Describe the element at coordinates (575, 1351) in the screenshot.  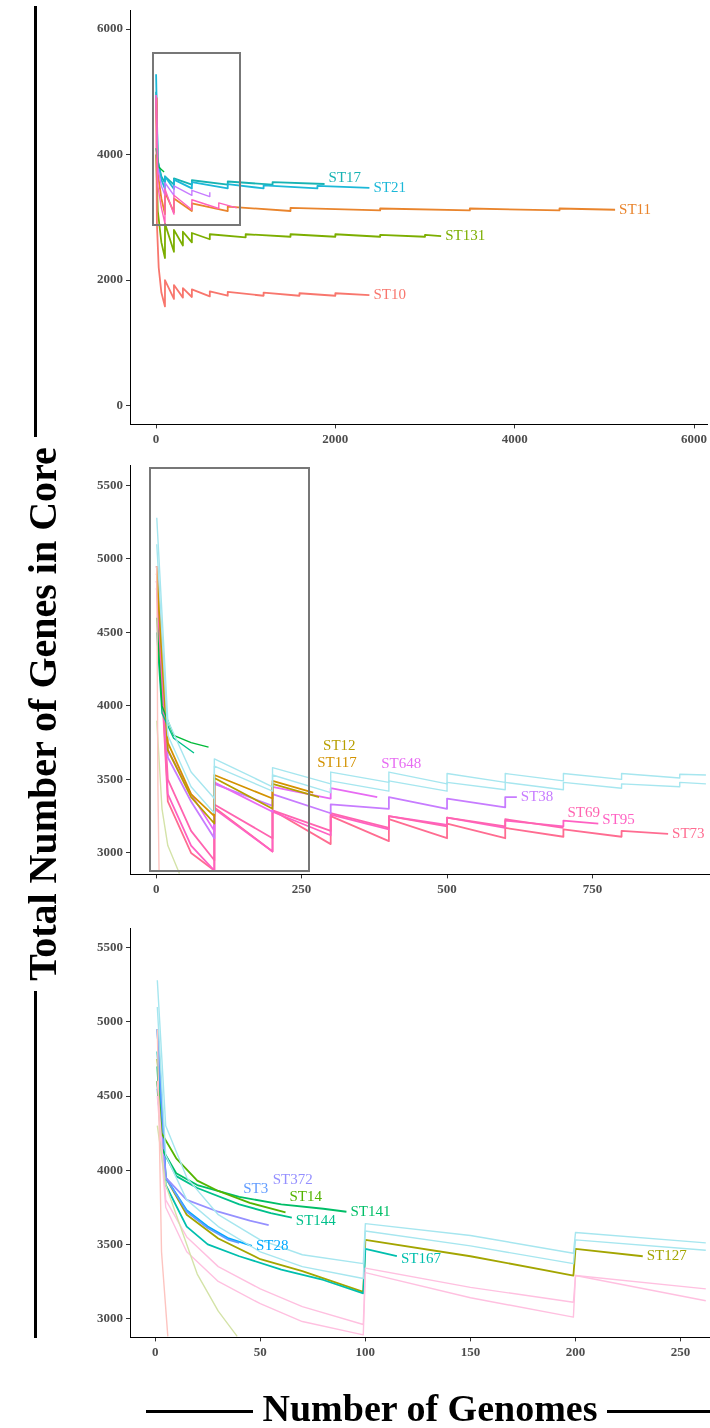
I see `x-tick-label: 200` at that location.